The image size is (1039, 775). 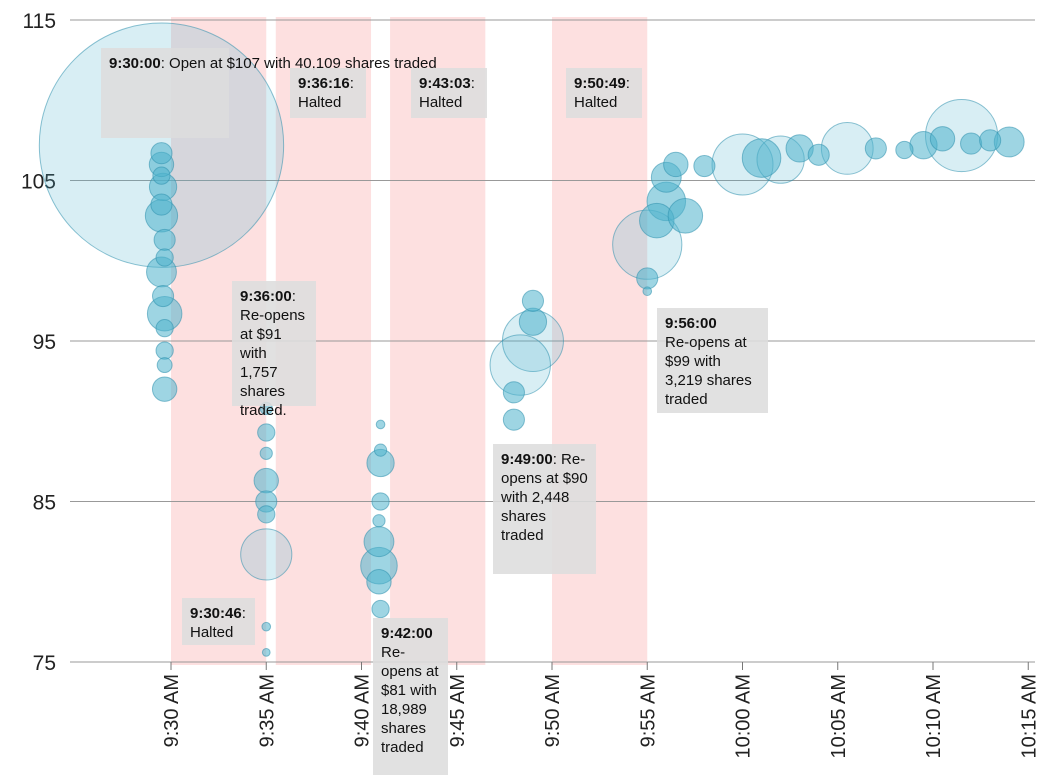 What do you see at coordinates (604, 93) in the screenshot?
I see `annotation-halt-4: 9:50:49: Halted` at bounding box center [604, 93].